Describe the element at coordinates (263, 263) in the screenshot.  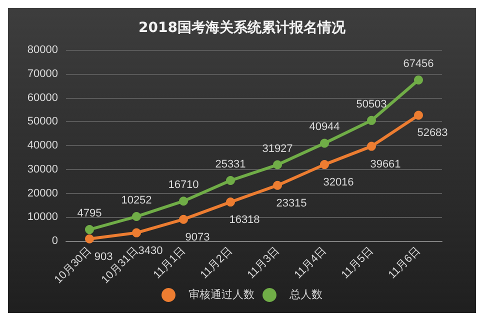
I see `x-tick-label: 11月3日` at that location.